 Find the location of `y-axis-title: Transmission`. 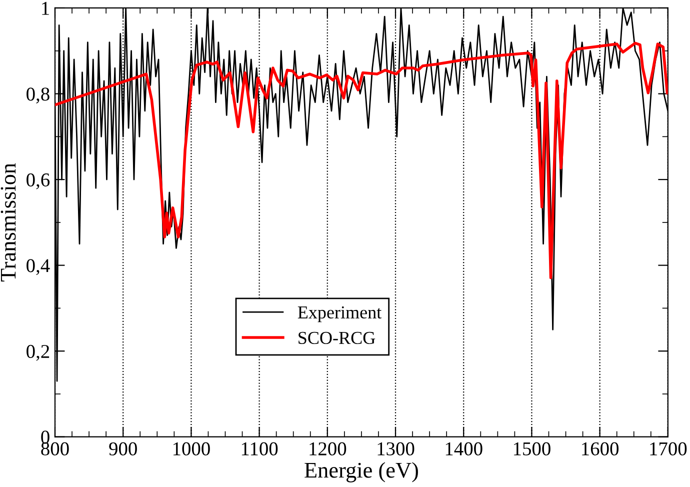

y-axis-title: Transmission is located at coordinates (8, 222).